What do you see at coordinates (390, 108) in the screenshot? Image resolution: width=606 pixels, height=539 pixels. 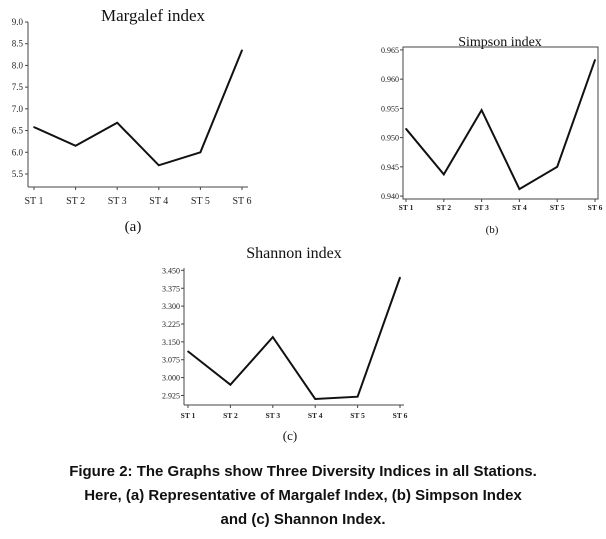 I see `simpson-y-tick-label: 0.955` at bounding box center [390, 108].